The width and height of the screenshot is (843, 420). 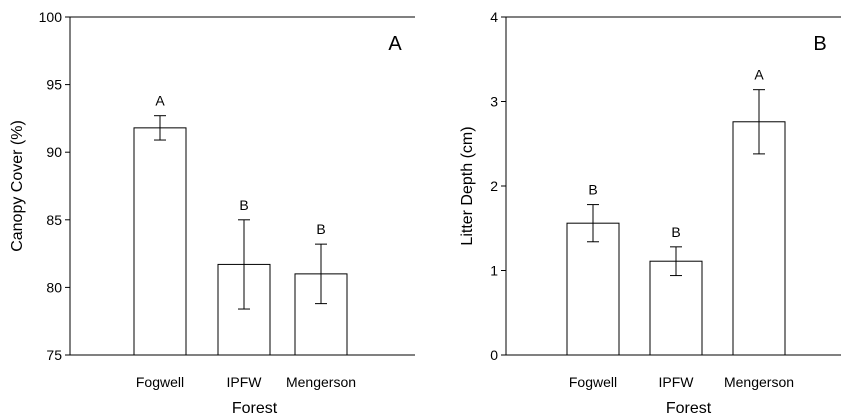 What do you see at coordinates (676, 308) in the screenshot?
I see `bar-ipfw` at bounding box center [676, 308].